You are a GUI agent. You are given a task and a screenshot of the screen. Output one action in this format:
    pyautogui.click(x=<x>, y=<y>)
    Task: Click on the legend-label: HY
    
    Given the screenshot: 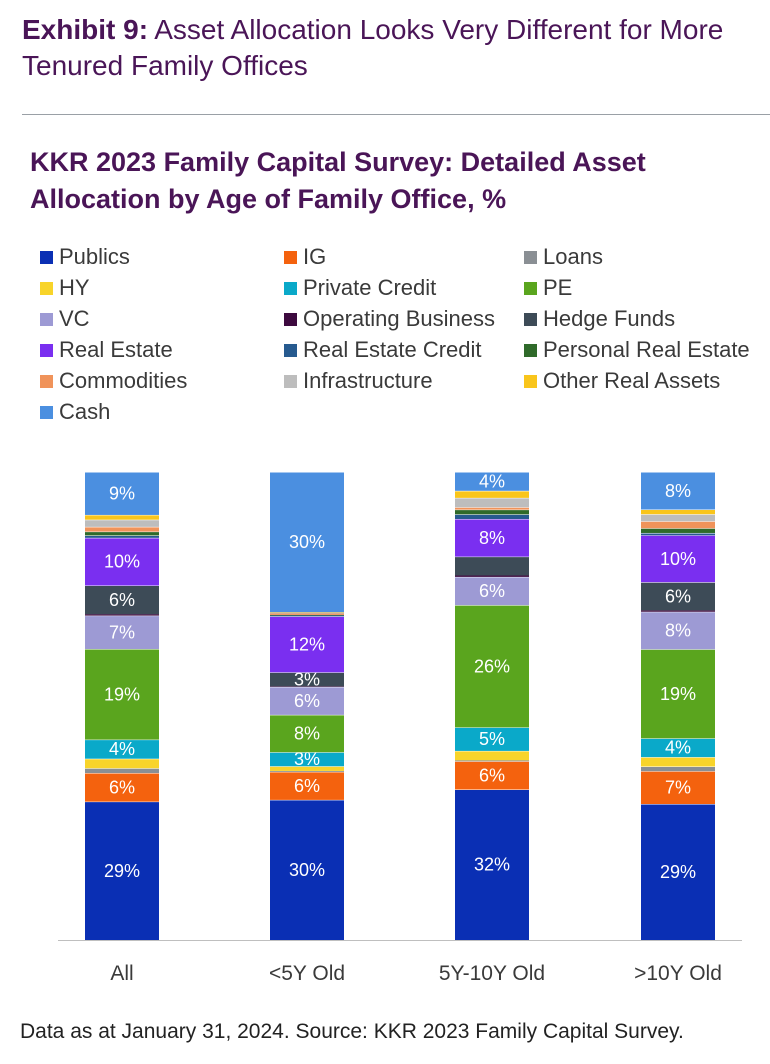 What is the action you would take?
    pyautogui.click(x=74, y=287)
    